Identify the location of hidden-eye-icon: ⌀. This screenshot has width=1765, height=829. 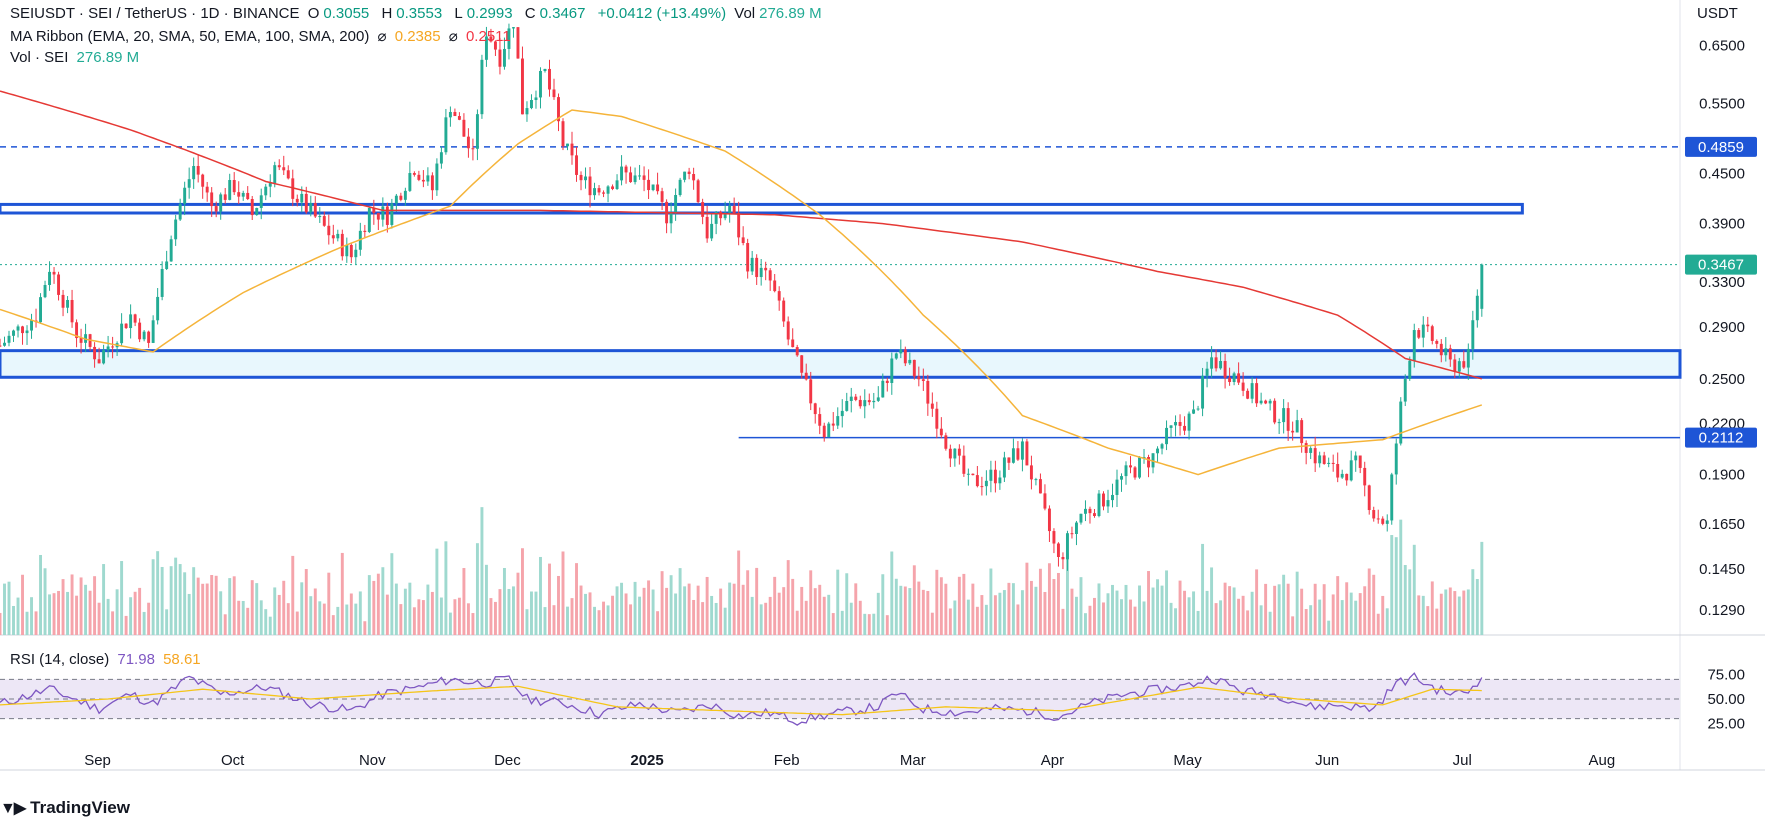
(382, 36).